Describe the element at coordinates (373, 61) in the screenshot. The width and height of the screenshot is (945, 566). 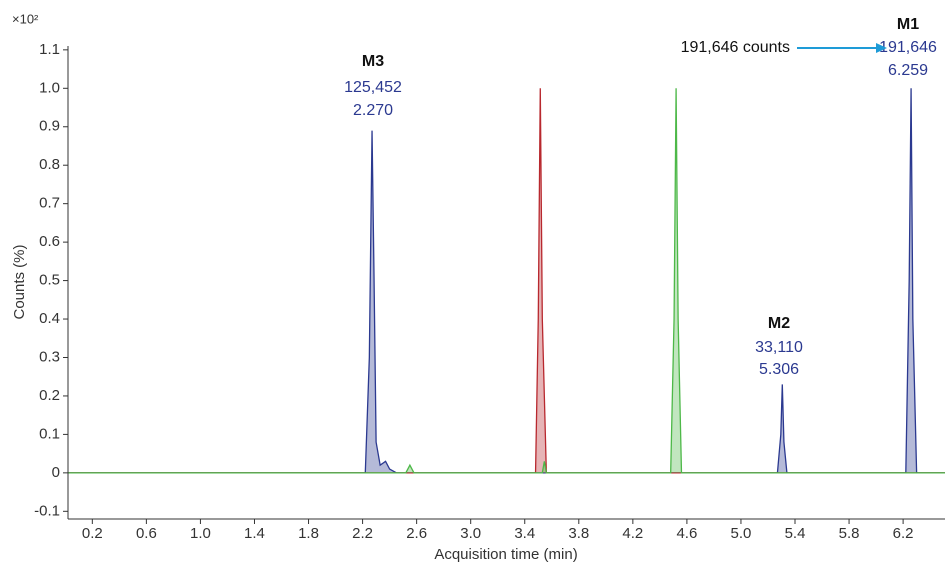
I see `peak-label: M3` at that location.